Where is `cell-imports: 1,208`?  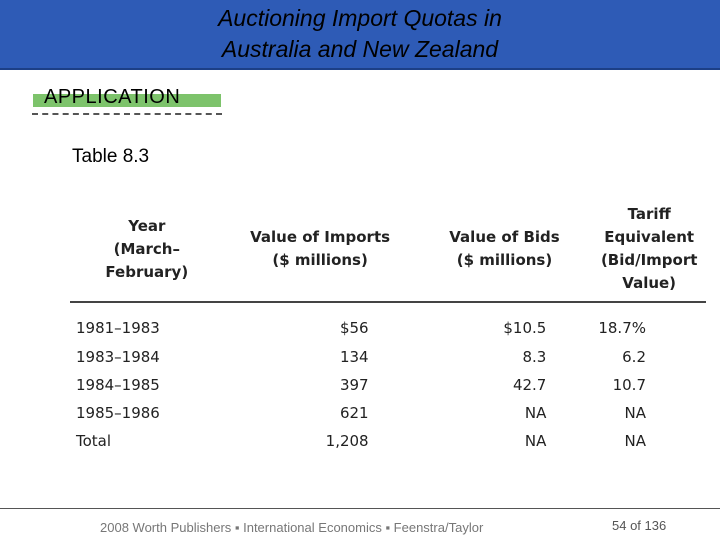 cell-imports: 1,208 is located at coordinates (347, 441).